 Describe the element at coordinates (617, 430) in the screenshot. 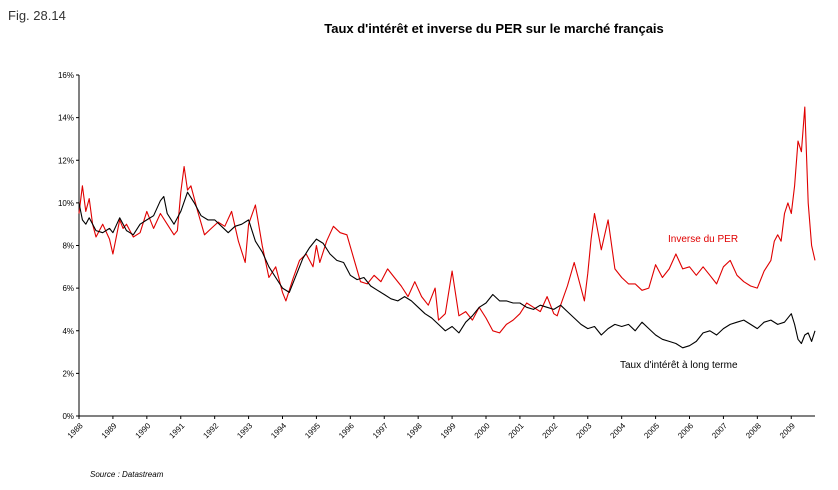

I see `x-tick-label: 2004` at that location.